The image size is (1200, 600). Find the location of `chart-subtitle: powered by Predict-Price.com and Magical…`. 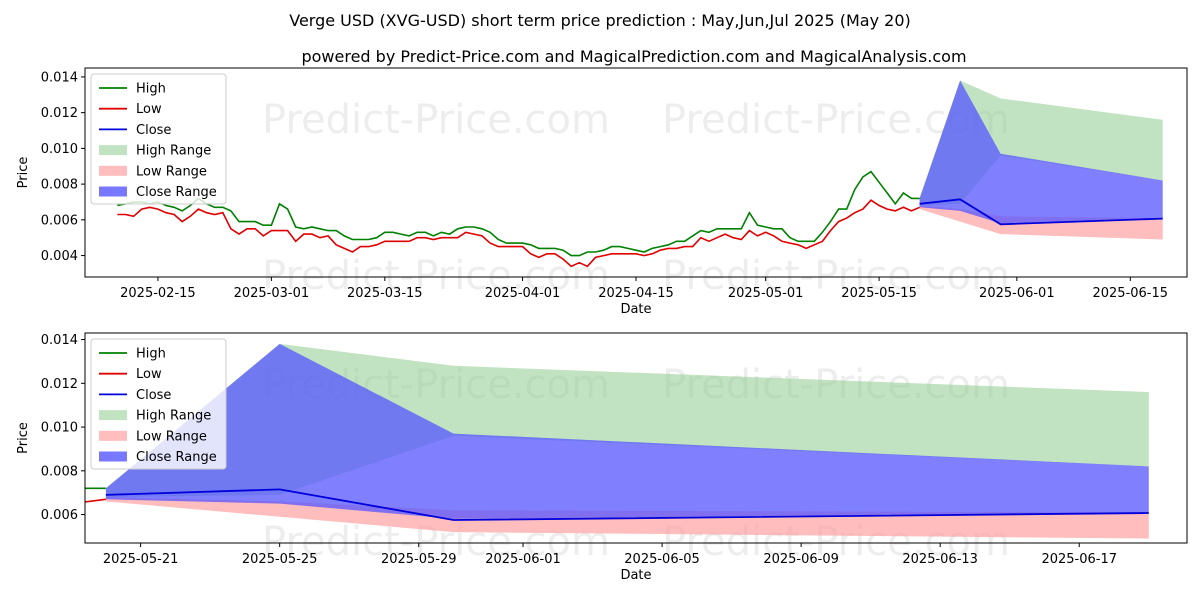

chart-subtitle: powered by Predict-Price.com and Magical… is located at coordinates (633, 56).